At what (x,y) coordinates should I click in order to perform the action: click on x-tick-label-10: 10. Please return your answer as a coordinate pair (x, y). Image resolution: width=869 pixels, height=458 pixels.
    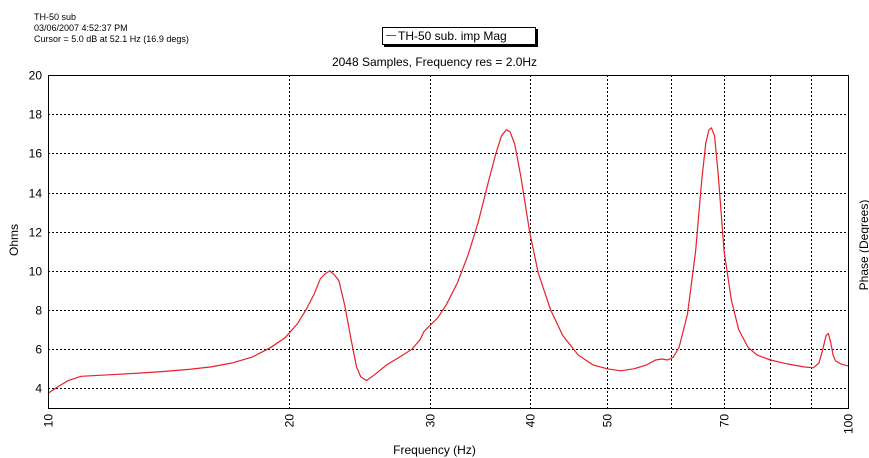
    Looking at the image, I should click on (49, 421).